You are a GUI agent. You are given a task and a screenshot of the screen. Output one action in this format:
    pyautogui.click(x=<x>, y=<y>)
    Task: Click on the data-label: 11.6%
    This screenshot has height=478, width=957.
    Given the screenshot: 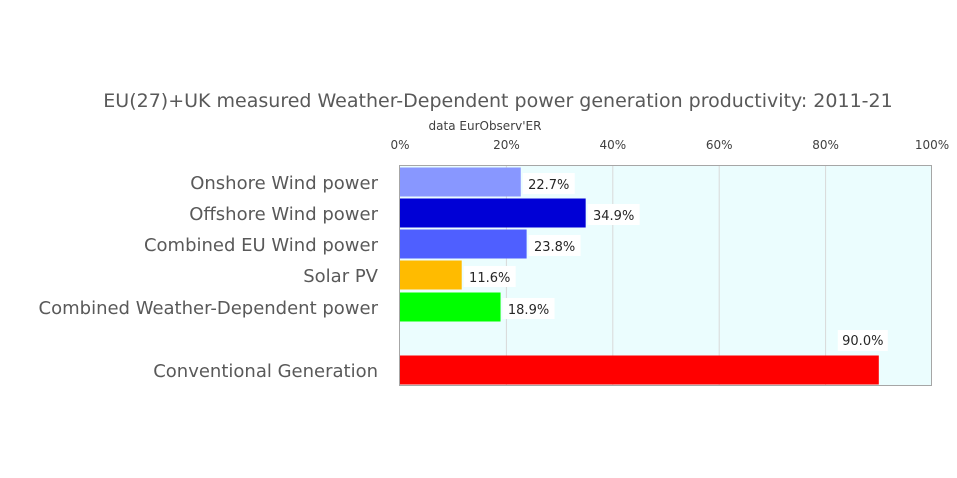 What is the action you would take?
    pyautogui.click(x=489, y=278)
    